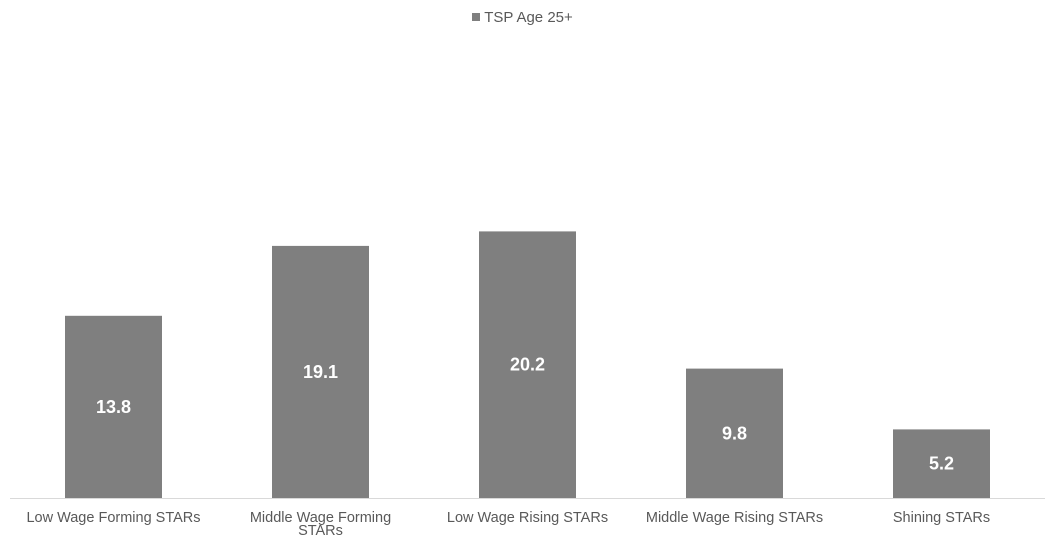 The image size is (1045, 539). I want to click on data-label-5: 5.2, so click(941, 464).